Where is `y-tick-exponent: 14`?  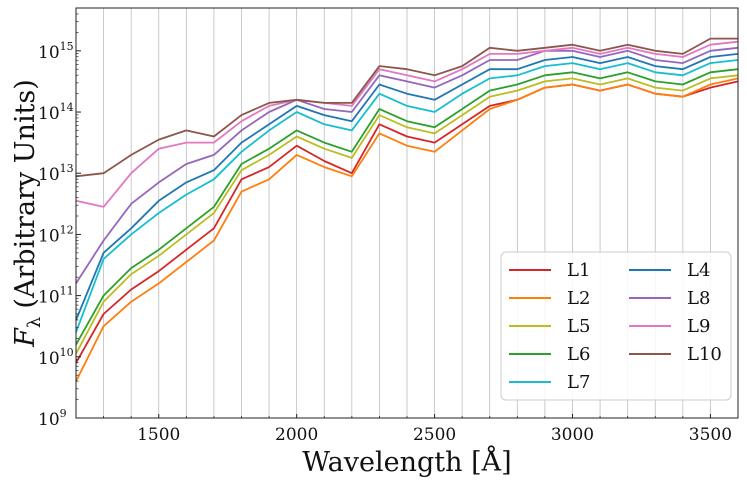
y-tick-exponent: 14 is located at coordinates (67, 107).